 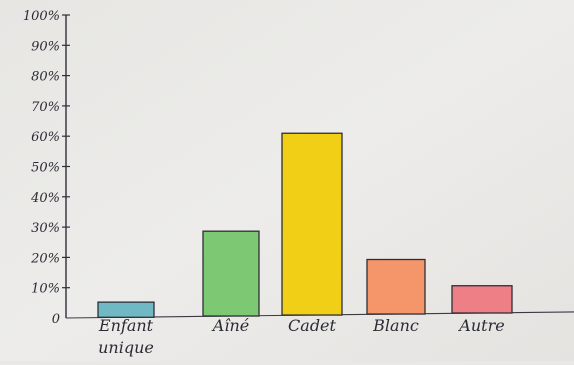 I want to click on y-tick-label: 50%, so click(x=45, y=168).